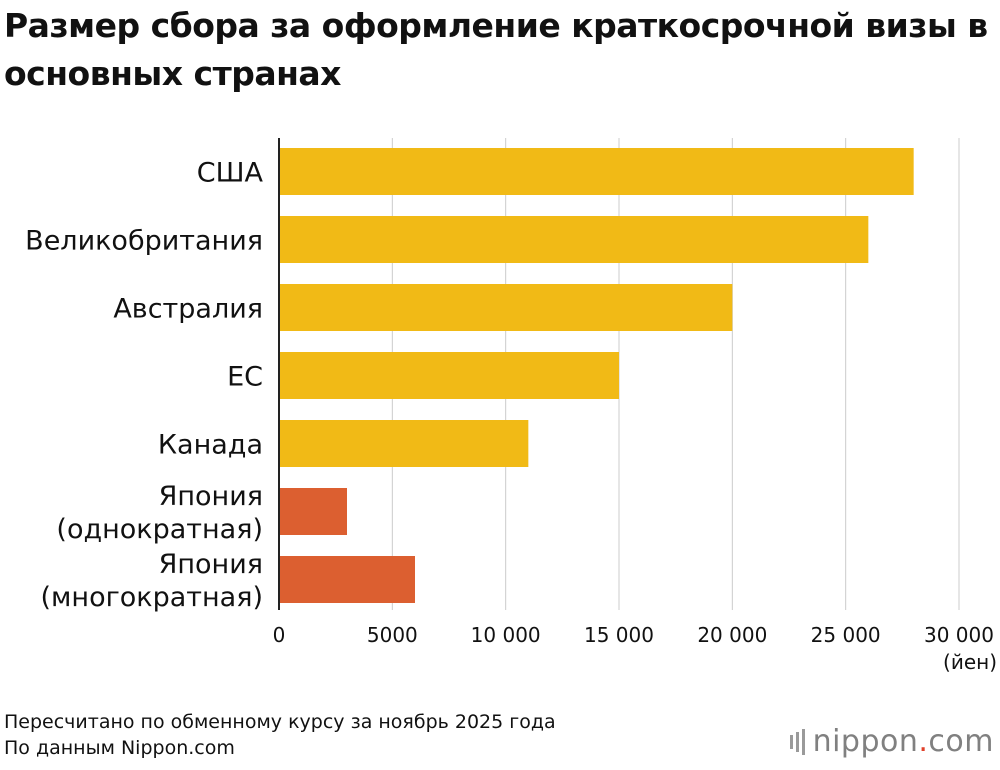 The height and width of the screenshot is (770, 1000). I want to click on category-label-line: (многократная), so click(152, 597).